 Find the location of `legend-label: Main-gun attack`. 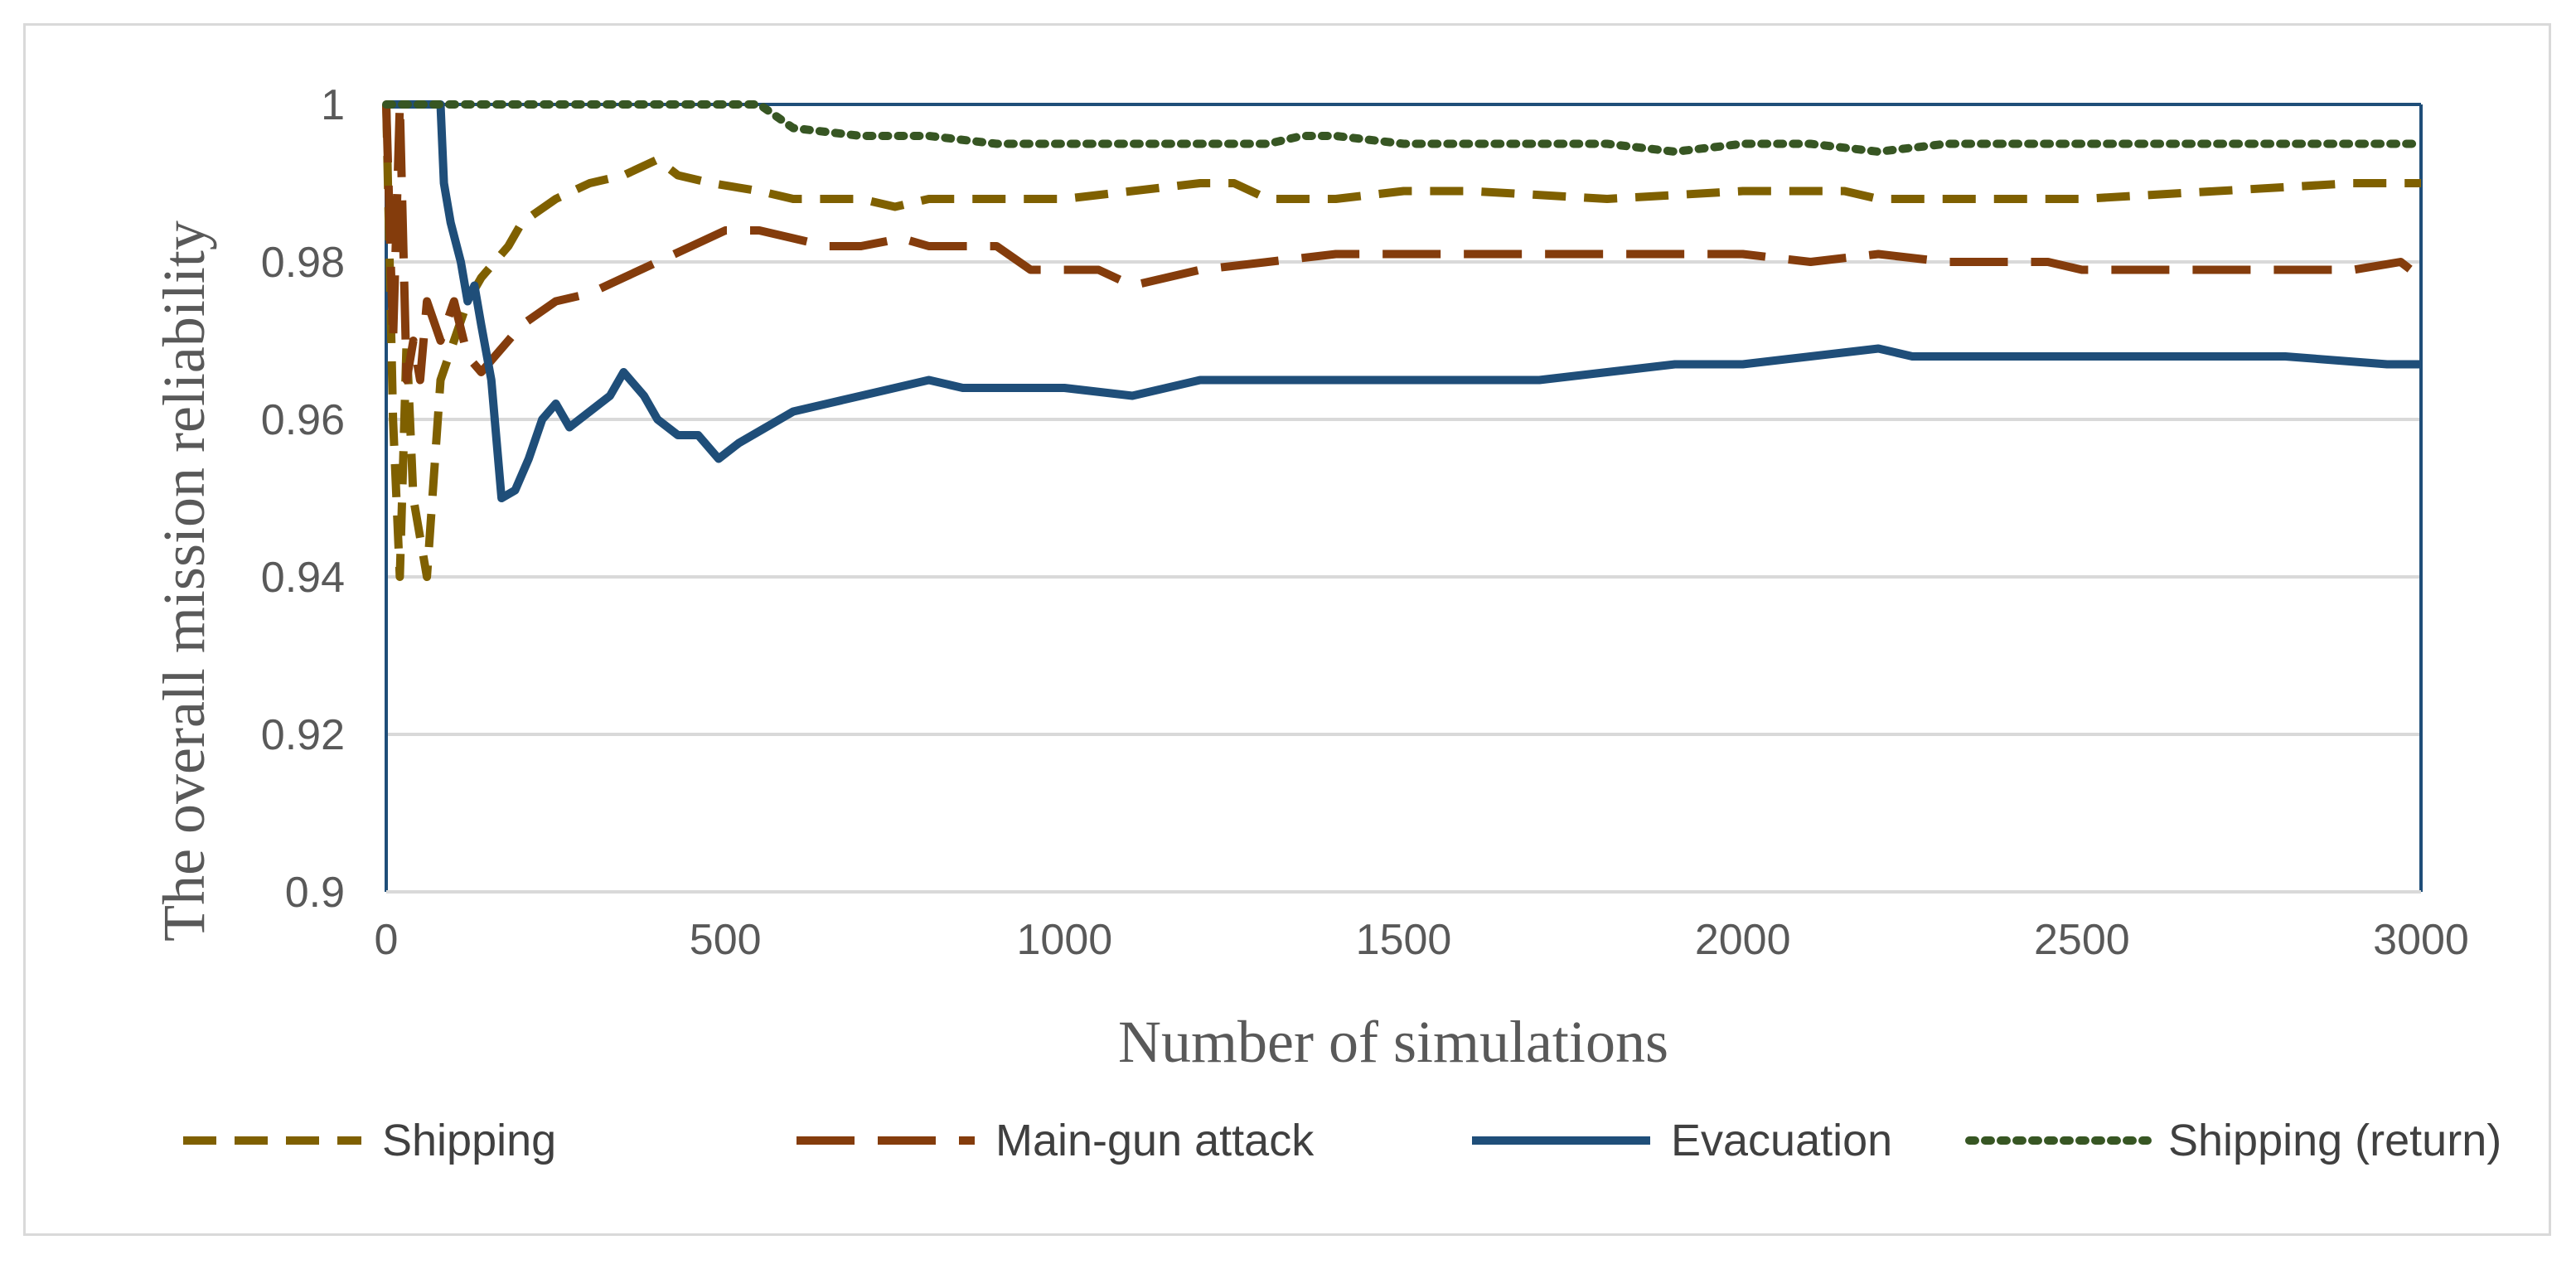

legend-label: Main-gun attack is located at coordinates (1155, 1141).